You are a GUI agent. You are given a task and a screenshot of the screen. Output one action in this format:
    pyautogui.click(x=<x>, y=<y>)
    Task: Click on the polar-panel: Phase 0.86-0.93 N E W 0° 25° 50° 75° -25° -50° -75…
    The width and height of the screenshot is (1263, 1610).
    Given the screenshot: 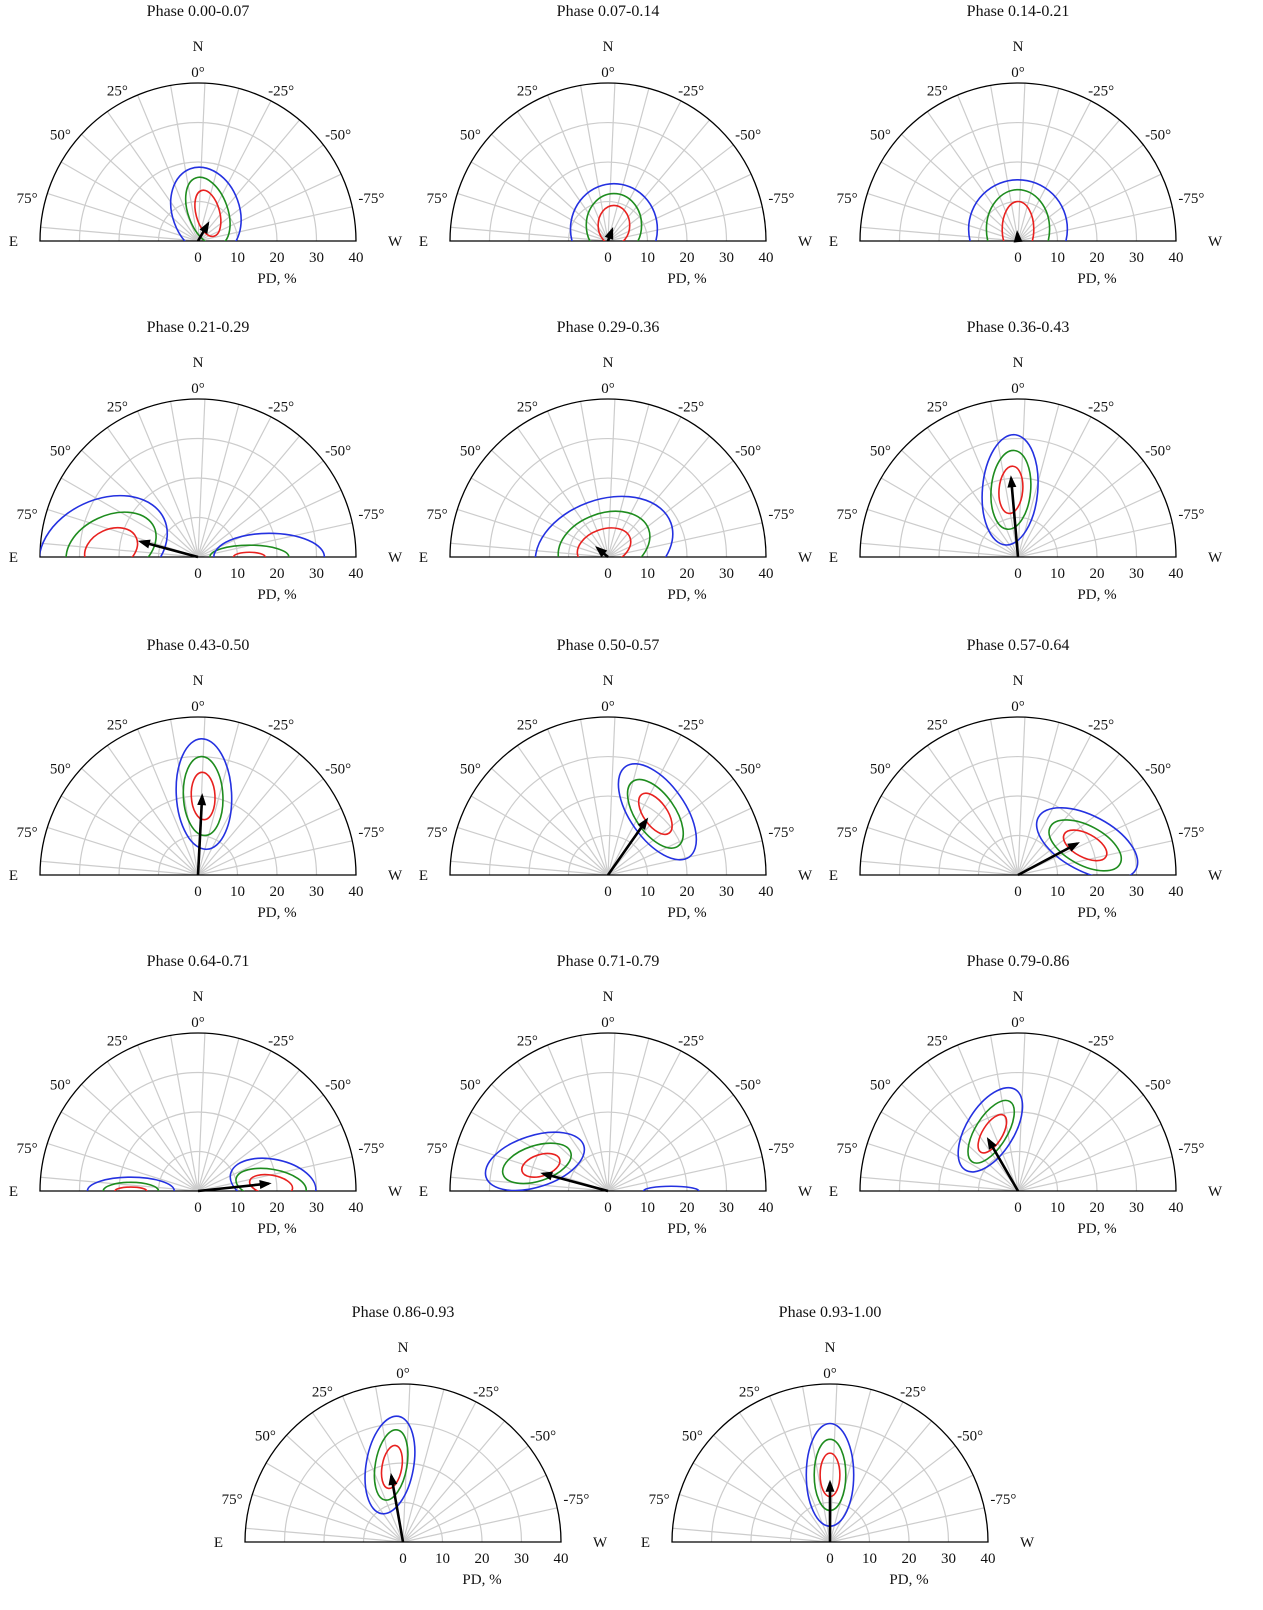 What is the action you would take?
    pyautogui.click(x=411, y=1446)
    